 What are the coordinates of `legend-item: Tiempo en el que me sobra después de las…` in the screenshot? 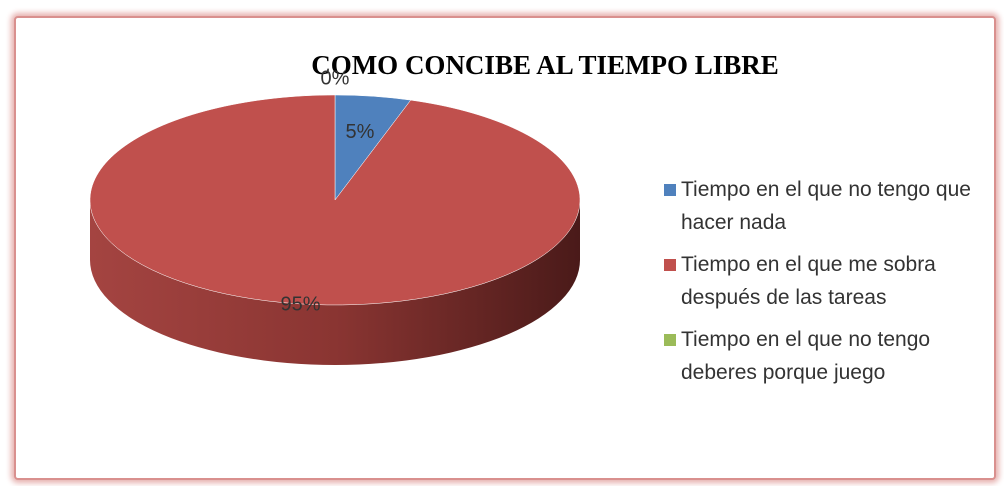 It's located at (824, 281).